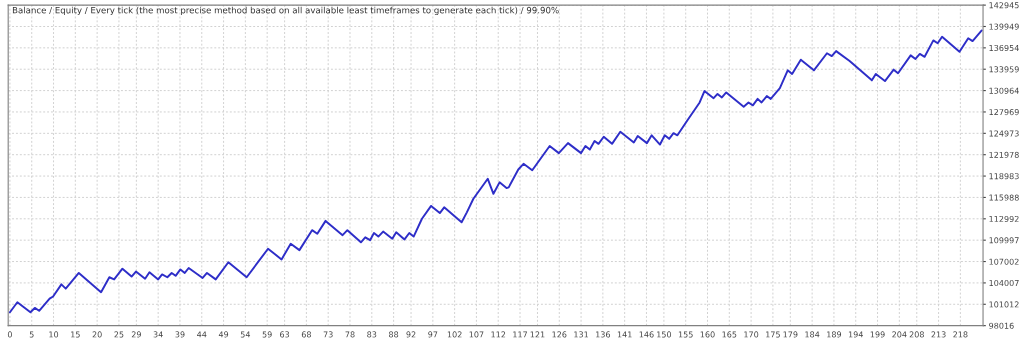 This screenshot has height=341, width=1024. What do you see at coordinates (624, 334) in the screenshot?
I see `x-tick-label: 141` at bounding box center [624, 334].